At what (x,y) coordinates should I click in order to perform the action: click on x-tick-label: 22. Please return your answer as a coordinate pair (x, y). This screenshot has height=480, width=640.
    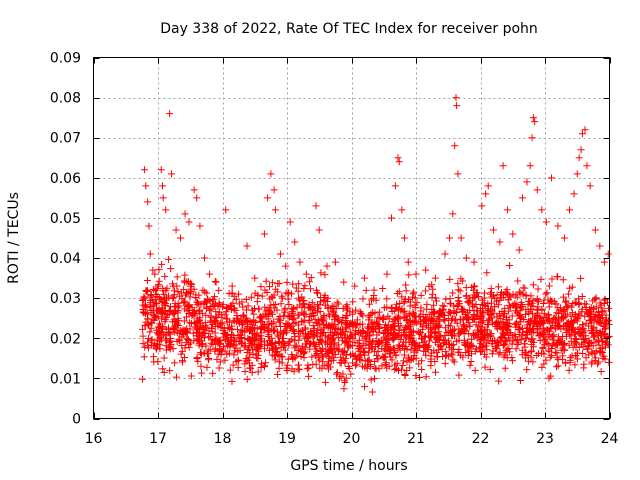
    Looking at the image, I should click on (481, 439).